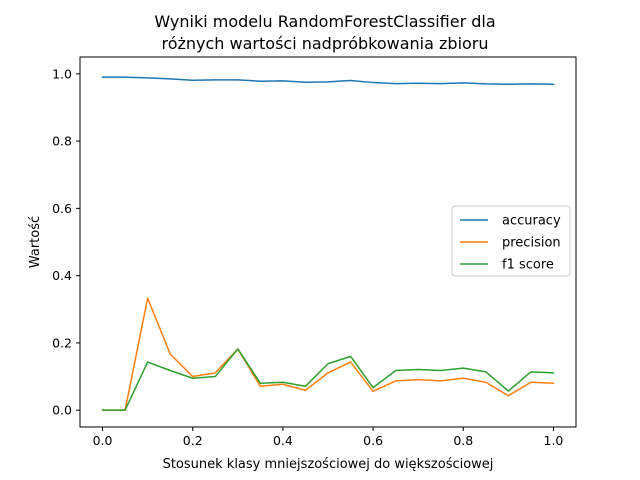 This screenshot has width=640, height=480. What do you see at coordinates (373, 440) in the screenshot?
I see `x-tick-label: 0.6` at bounding box center [373, 440].